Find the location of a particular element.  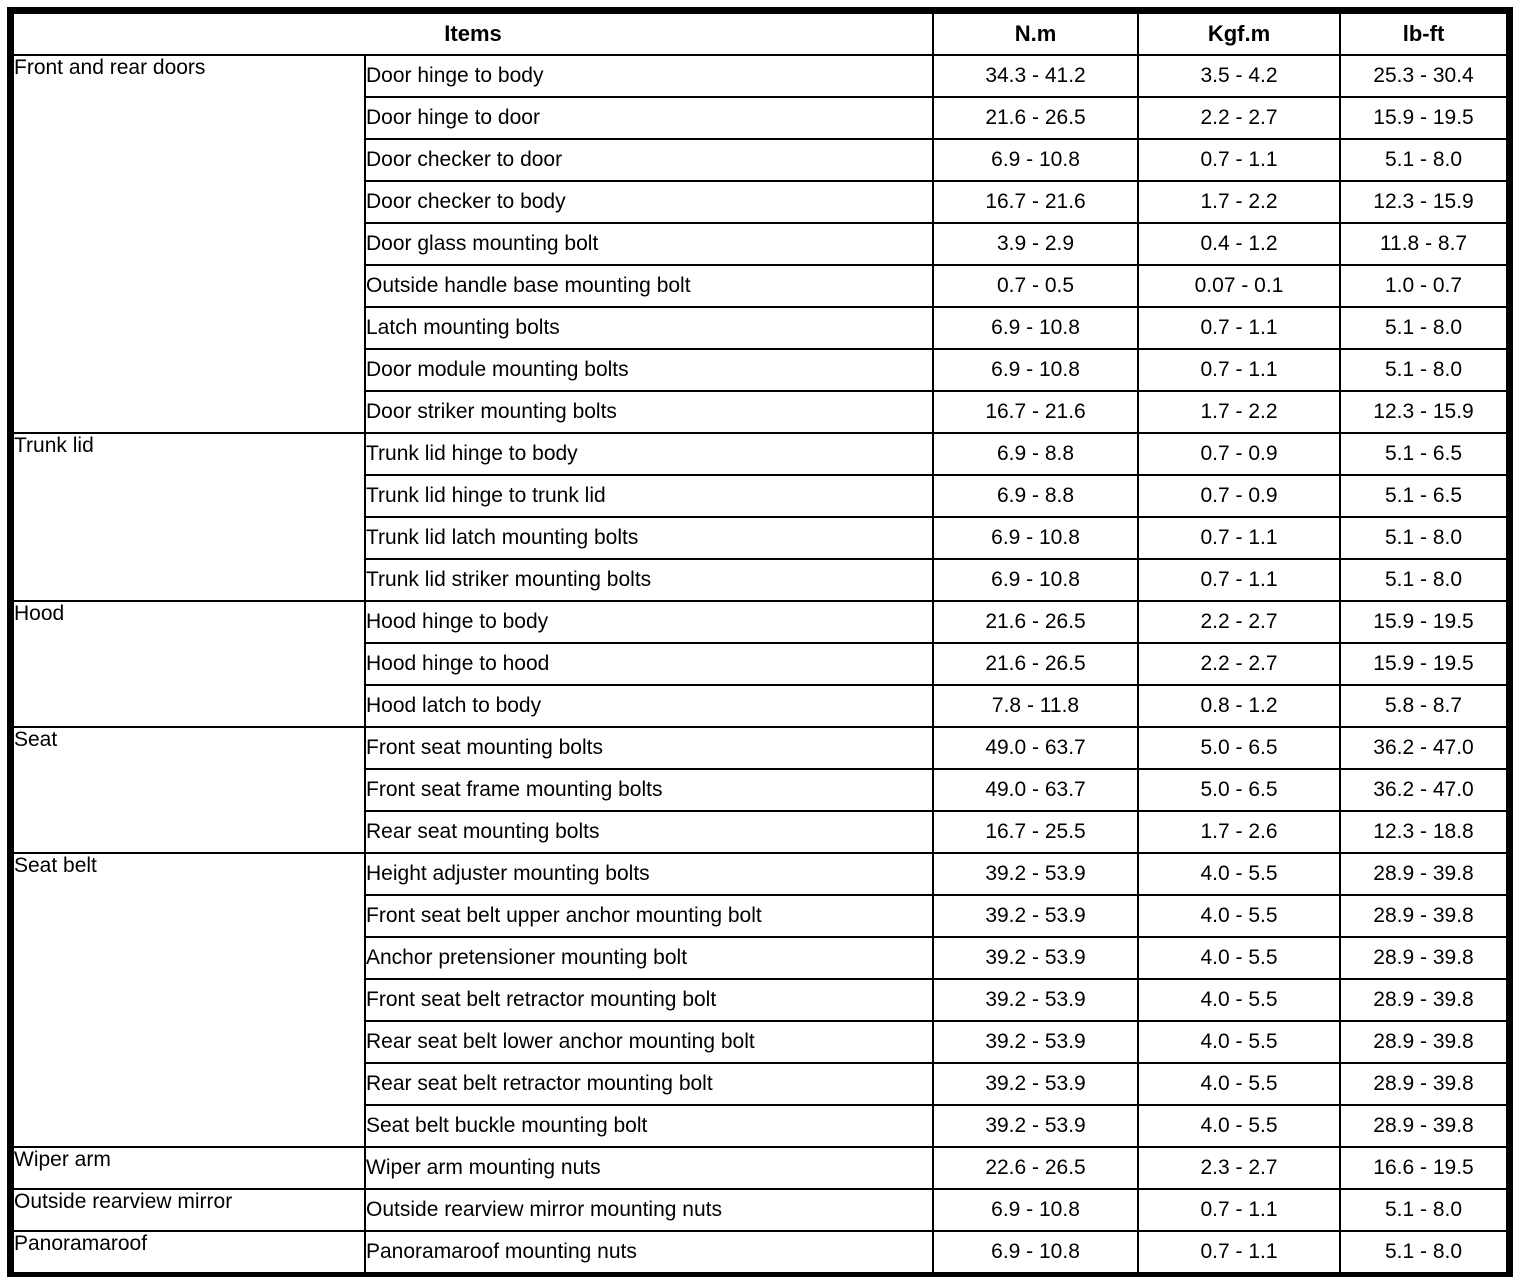

value-cell-nm: 6.9 - 8.8 is located at coordinates (1036, 496).